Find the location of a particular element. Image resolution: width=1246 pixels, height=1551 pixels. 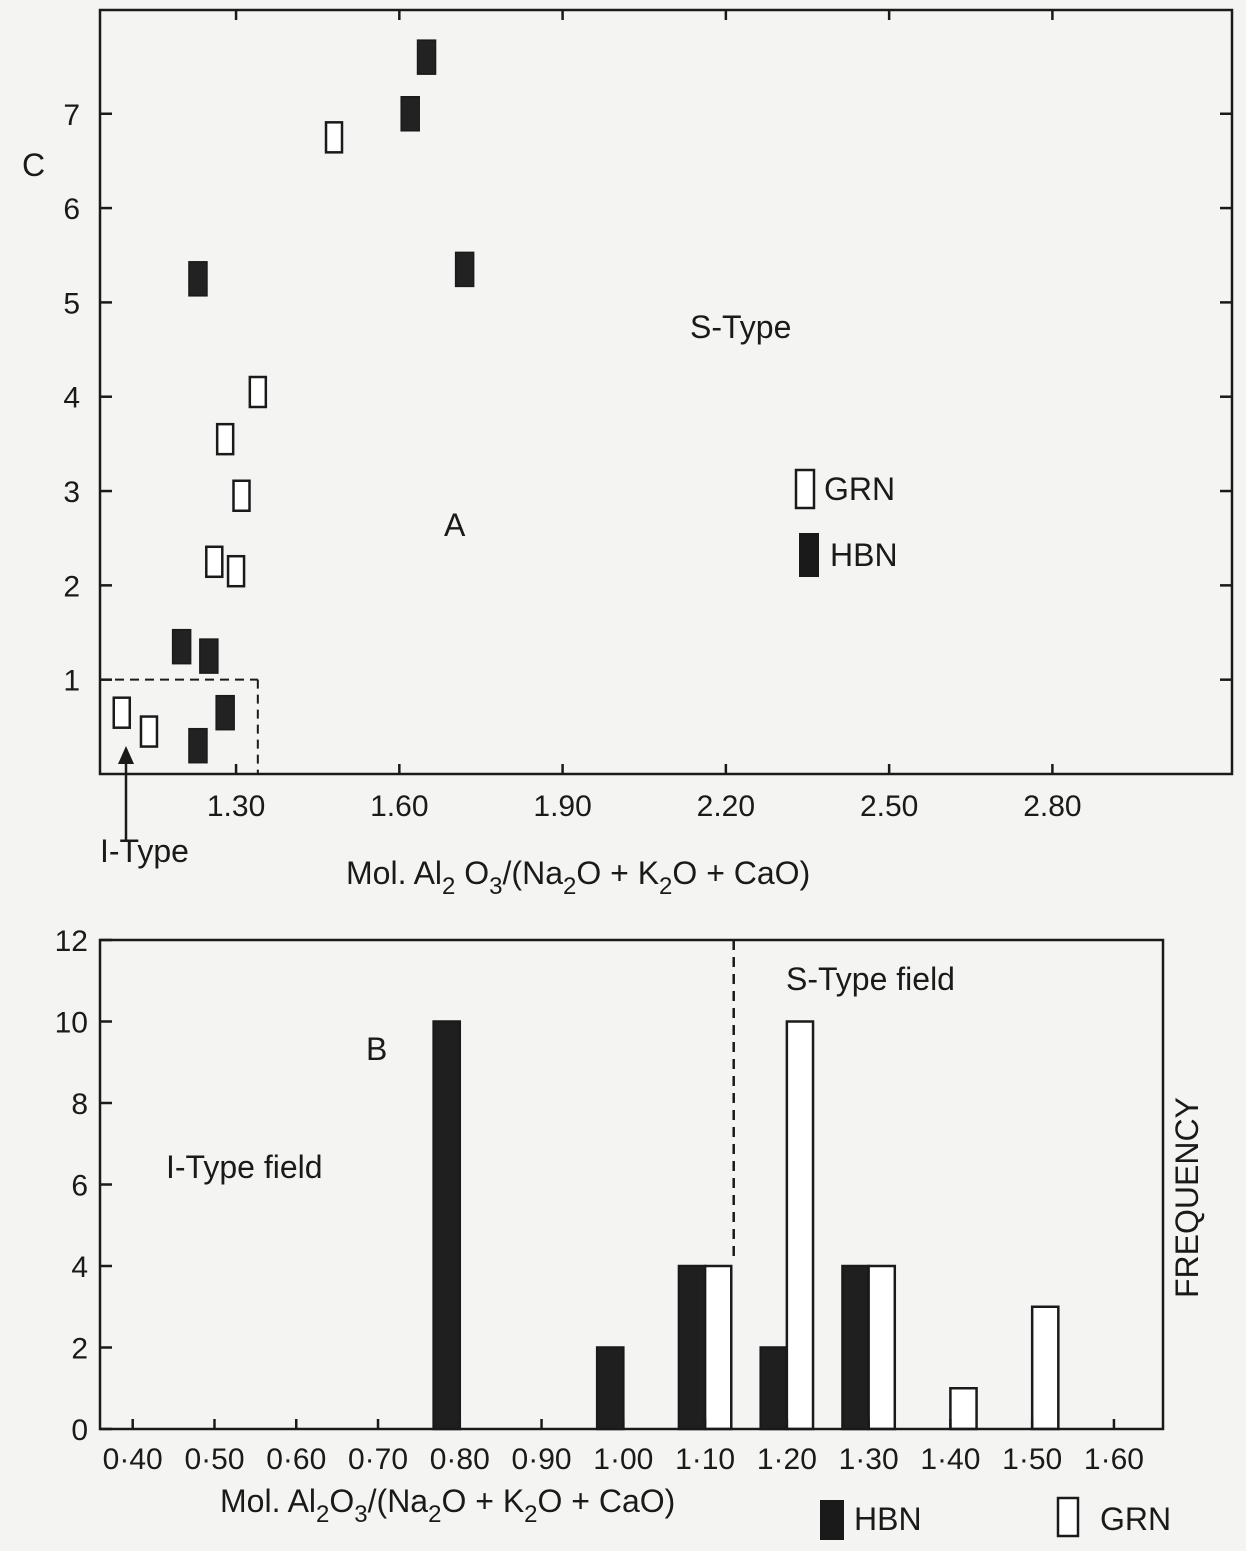

panel-b-x-tick-label: 0·90 is located at coordinates (542, 1459).